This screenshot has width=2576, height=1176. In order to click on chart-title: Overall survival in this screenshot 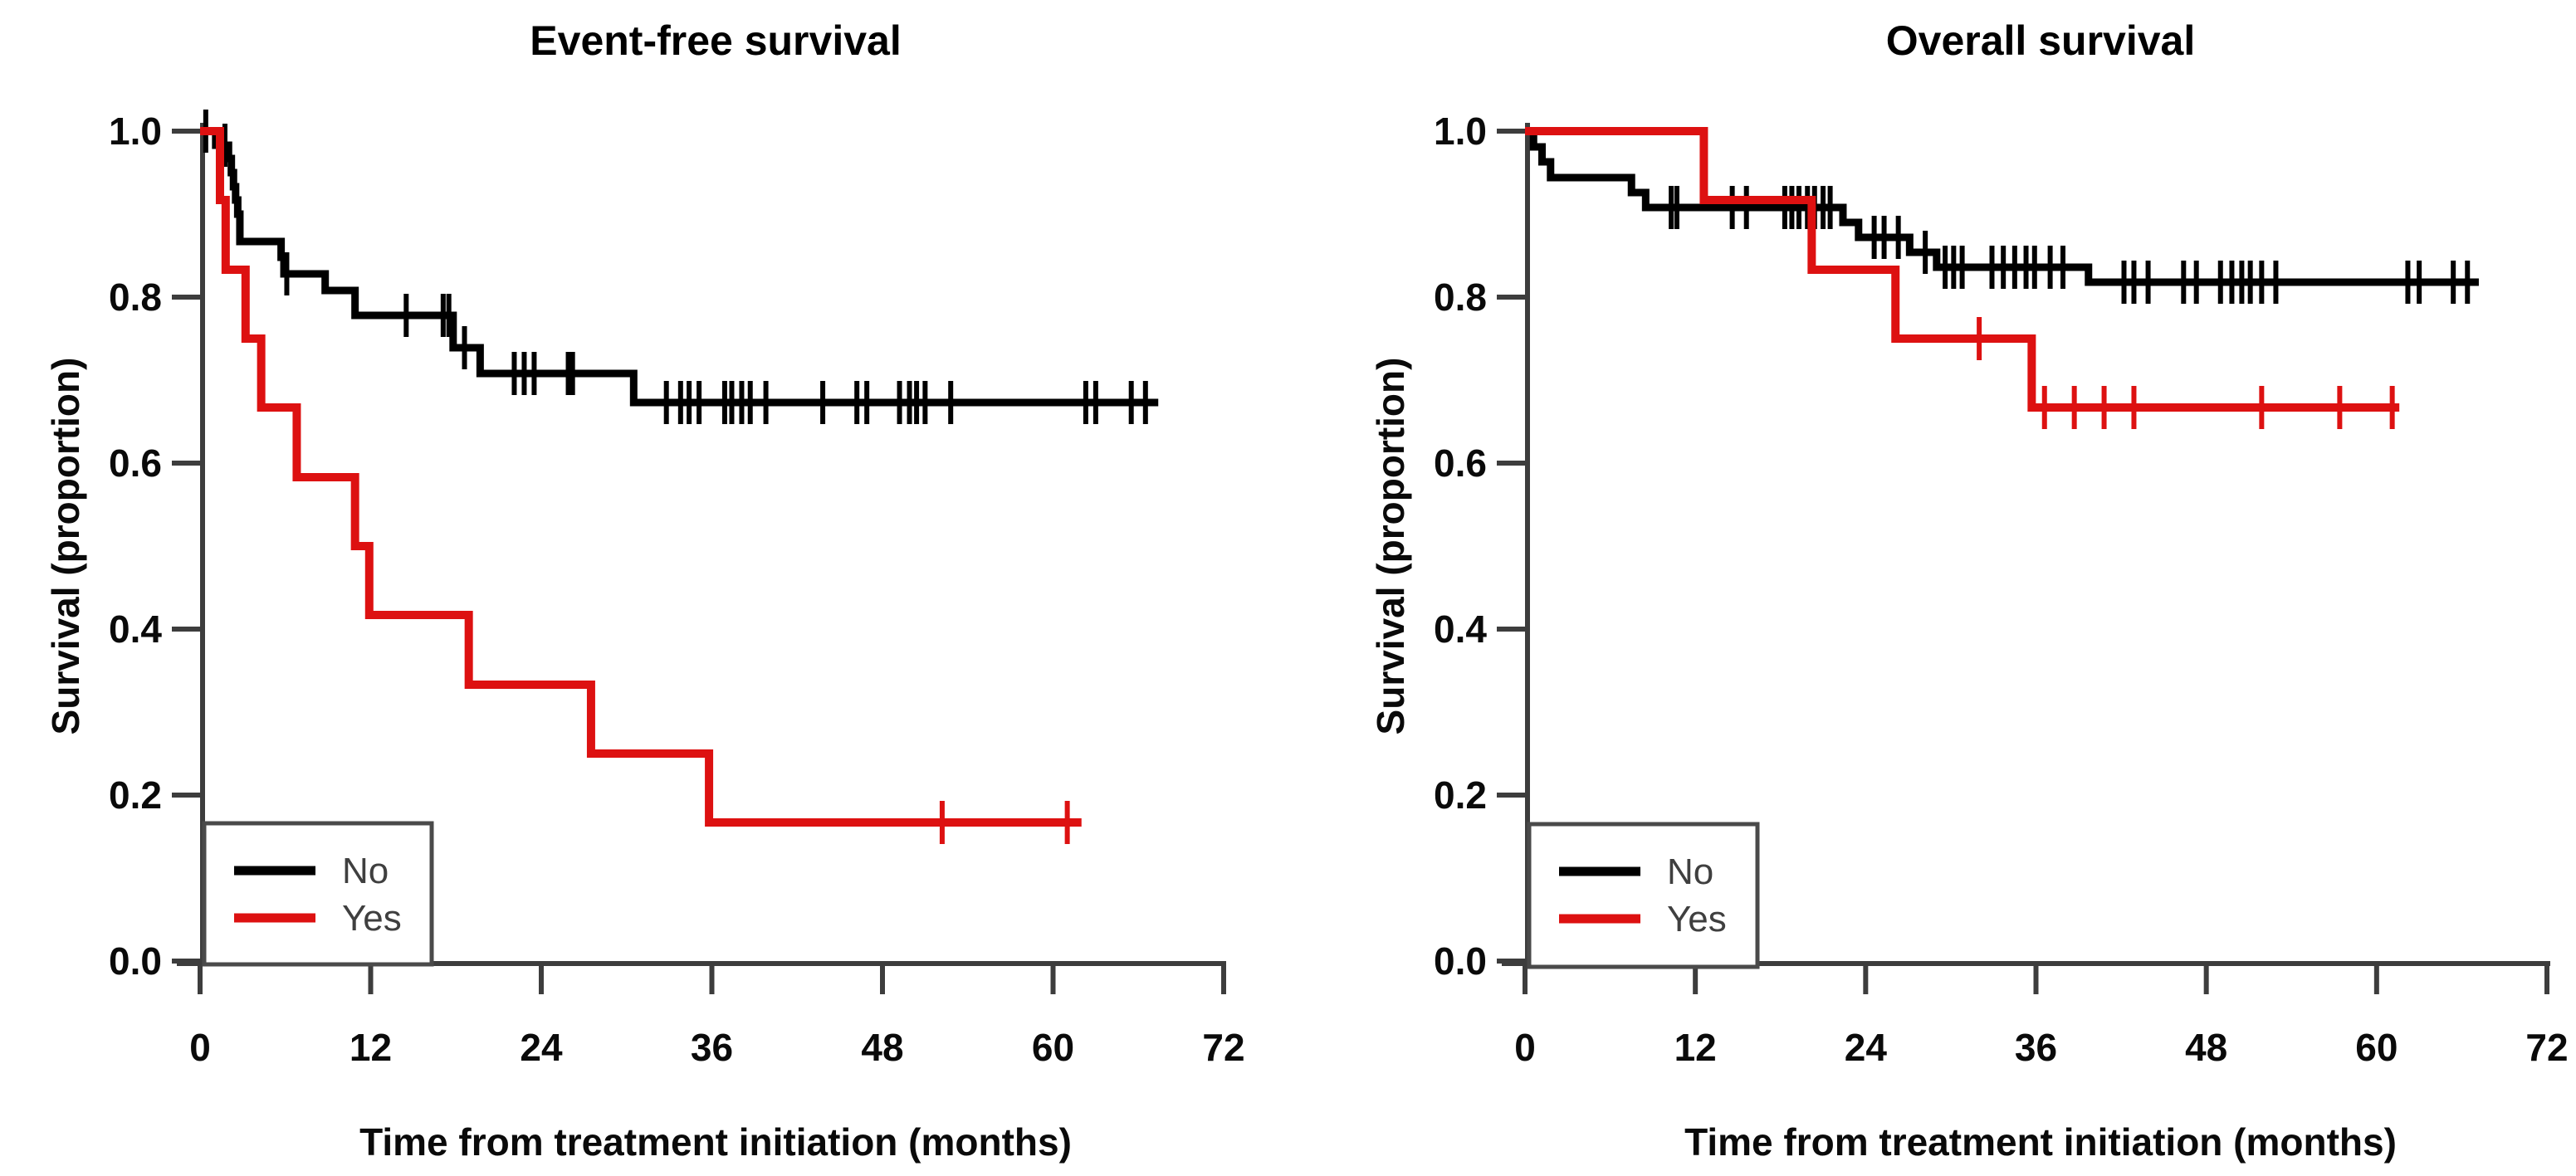, I will do `click(2040, 41)`.